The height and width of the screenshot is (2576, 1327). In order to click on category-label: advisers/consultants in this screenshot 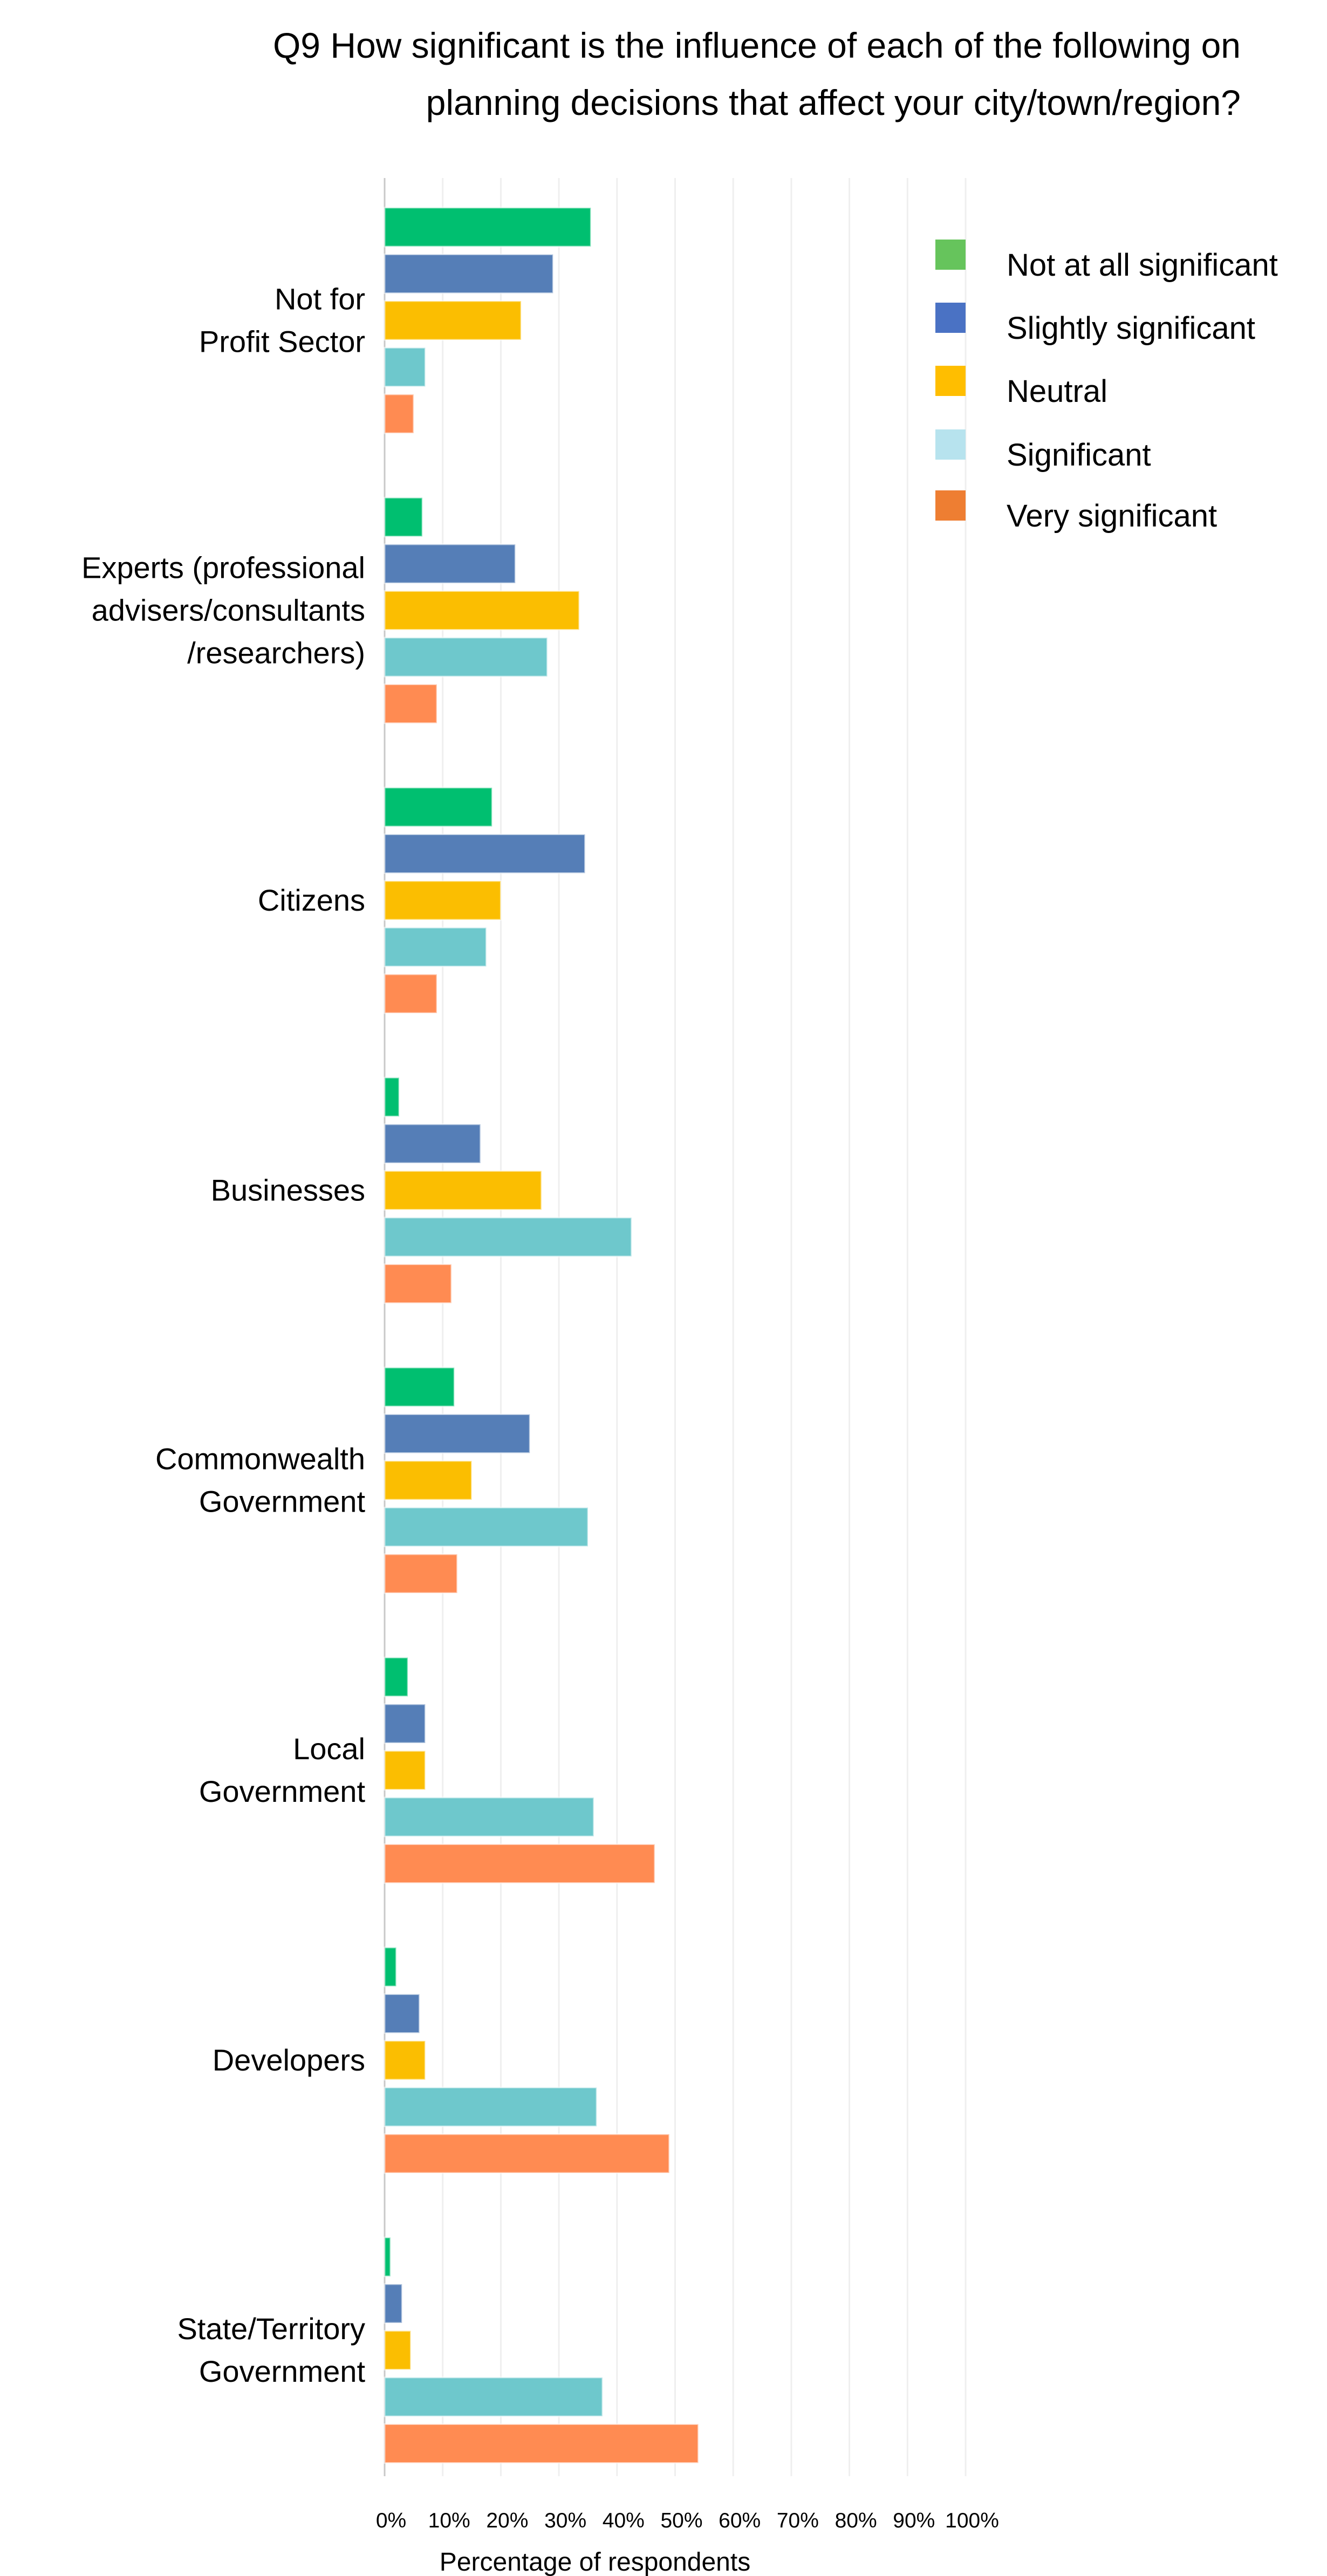, I will do `click(228, 610)`.